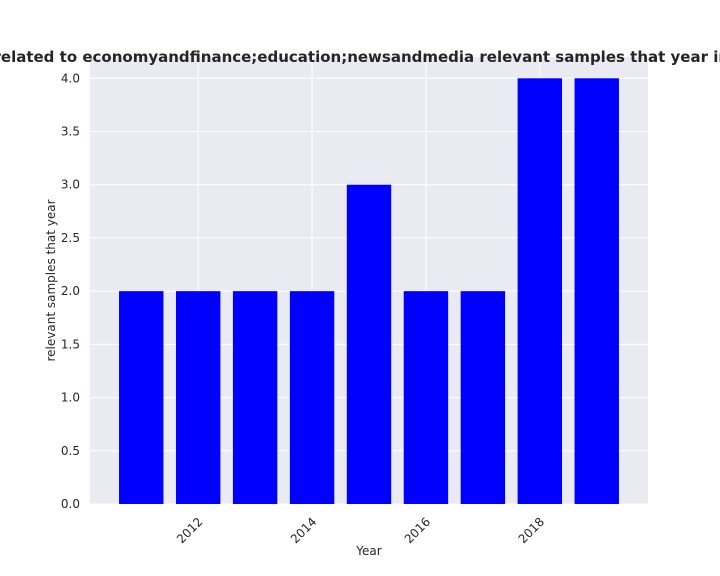 The image size is (720, 576). I want to click on y-tick-label: 2.5, so click(70, 238).